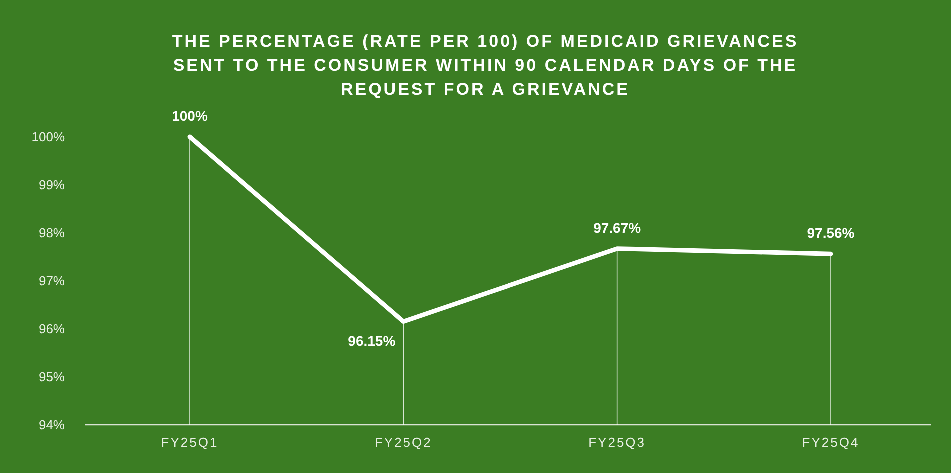 This screenshot has width=951, height=473. Describe the element at coordinates (52, 377) in the screenshot. I see `y-tick-label: 95%` at that location.